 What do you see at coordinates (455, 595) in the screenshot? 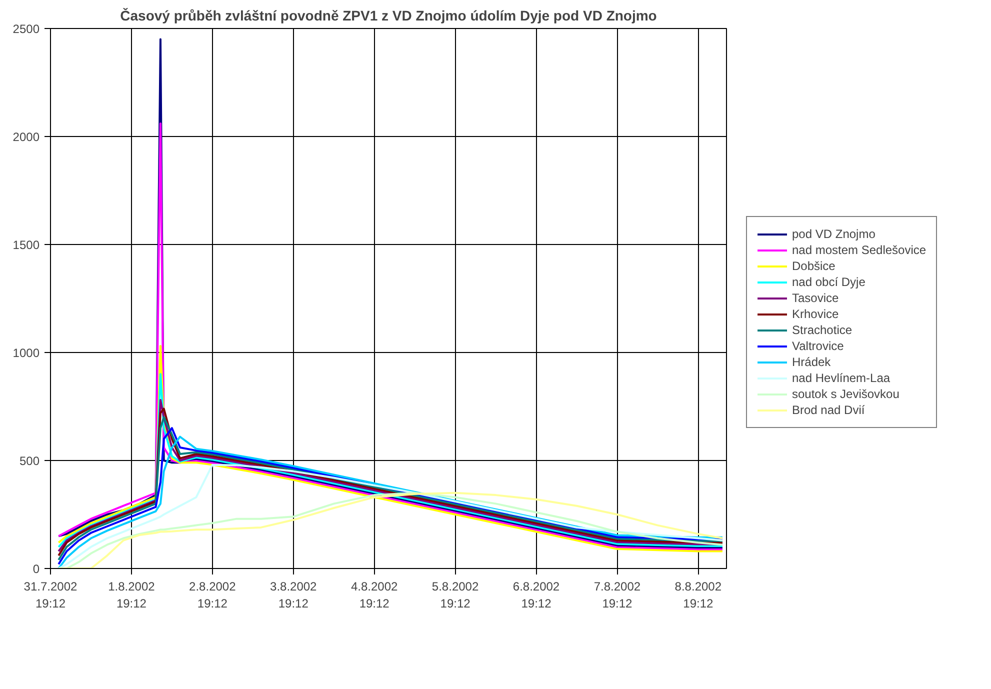
I see `x-tick-label: 5.8.2002 19:12` at bounding box center [455, 595].